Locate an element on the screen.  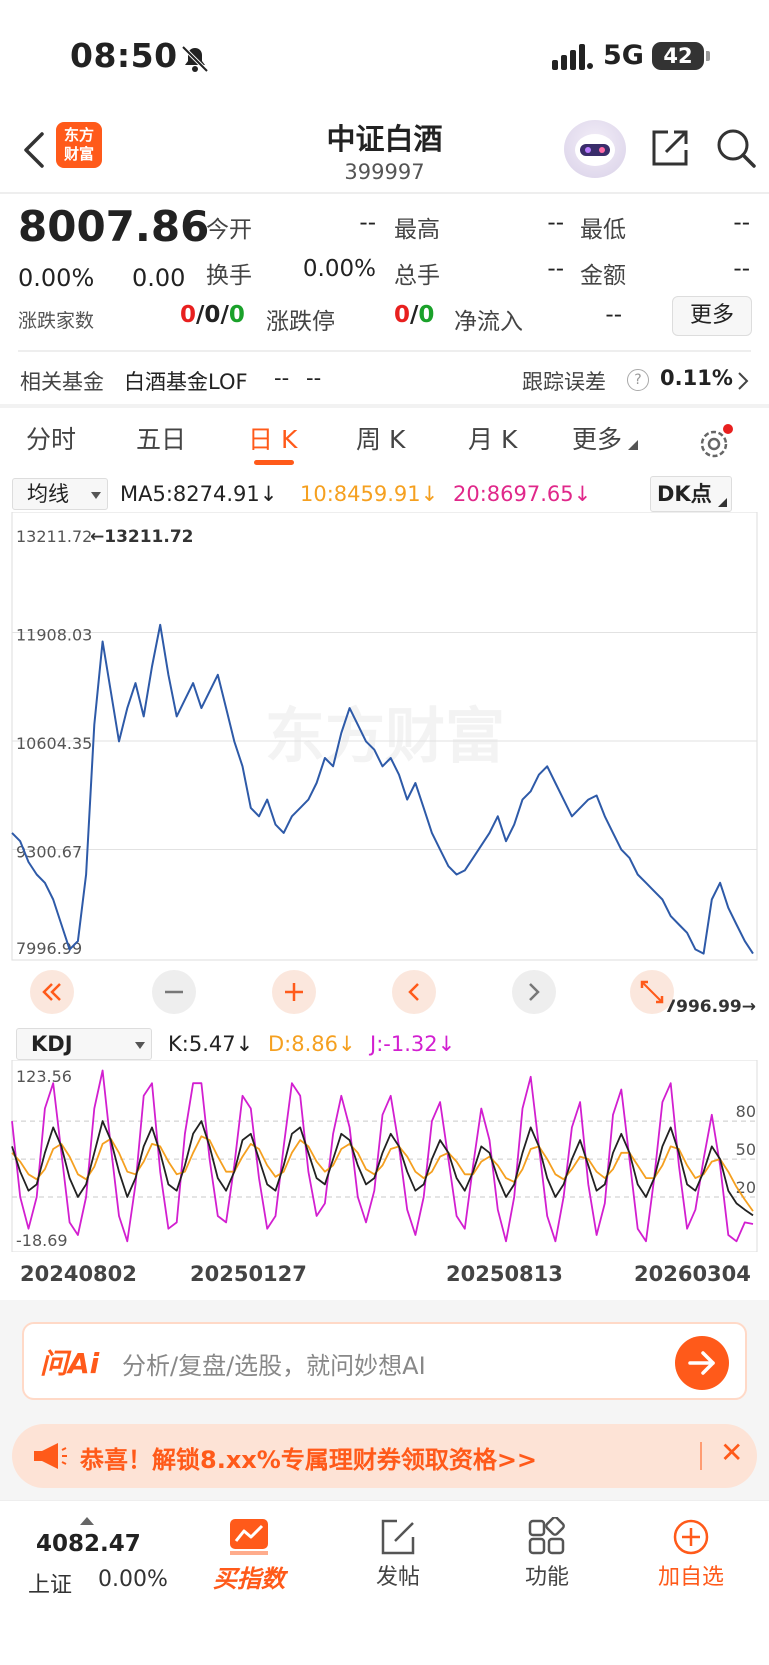
date-label-4: 20260304 is located at coordinates (692, 1274).